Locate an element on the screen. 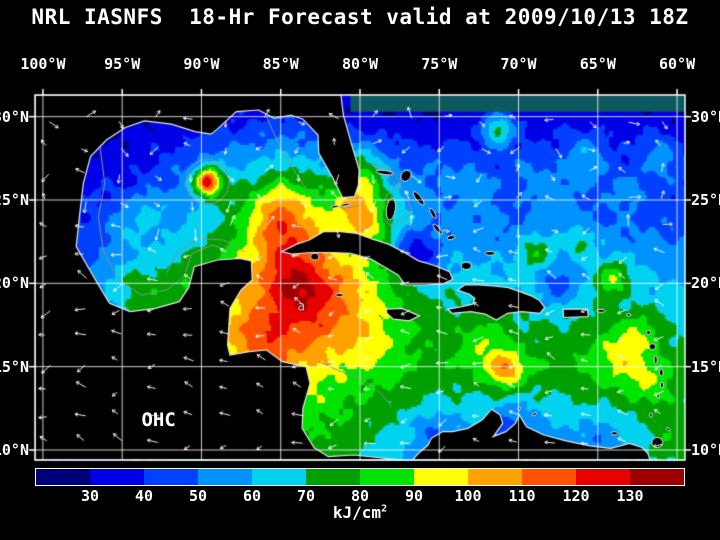 Image resolution: width=720 pixels, height=540 pixels. colorbar-tick-label: 60 is located at coordinates (252, 496).